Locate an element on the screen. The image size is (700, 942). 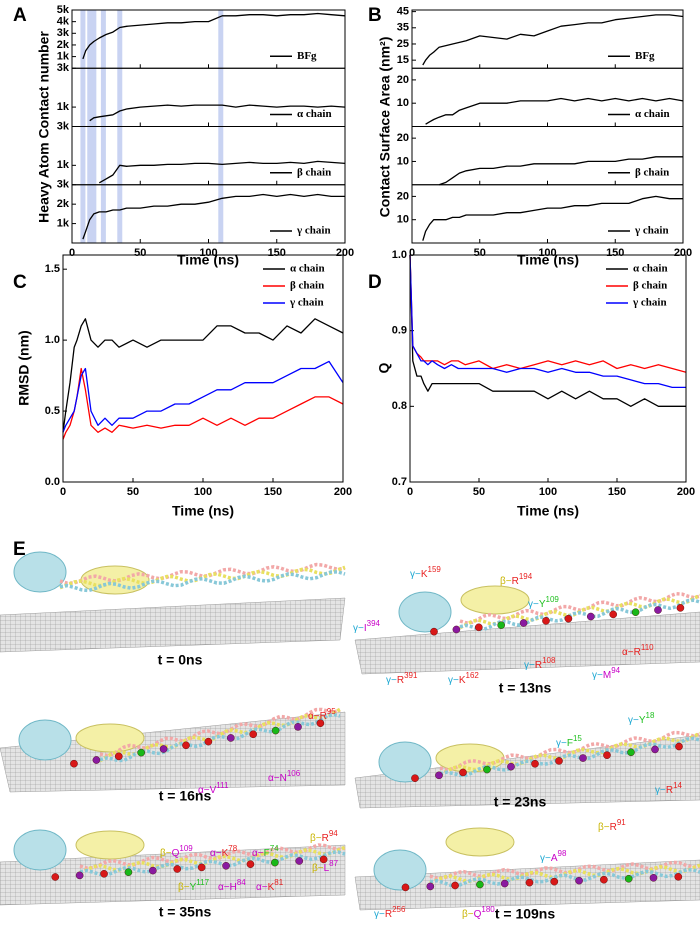
residue-label: γ−R256 is located at coordinates (390, 912).